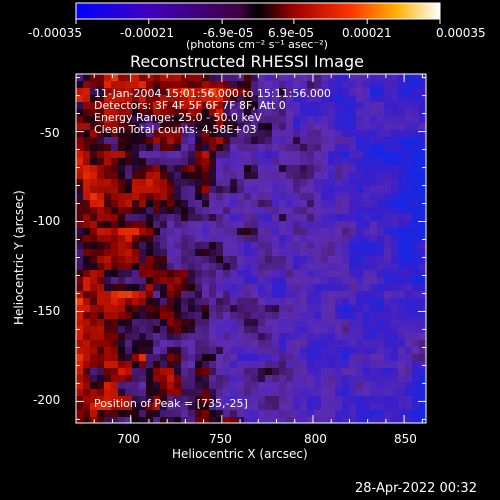  What do you see at coordinates (461, 33) in the screenshot?
I see `colorbar-tick-label: 0.00035` at bounding box center [461, 33].